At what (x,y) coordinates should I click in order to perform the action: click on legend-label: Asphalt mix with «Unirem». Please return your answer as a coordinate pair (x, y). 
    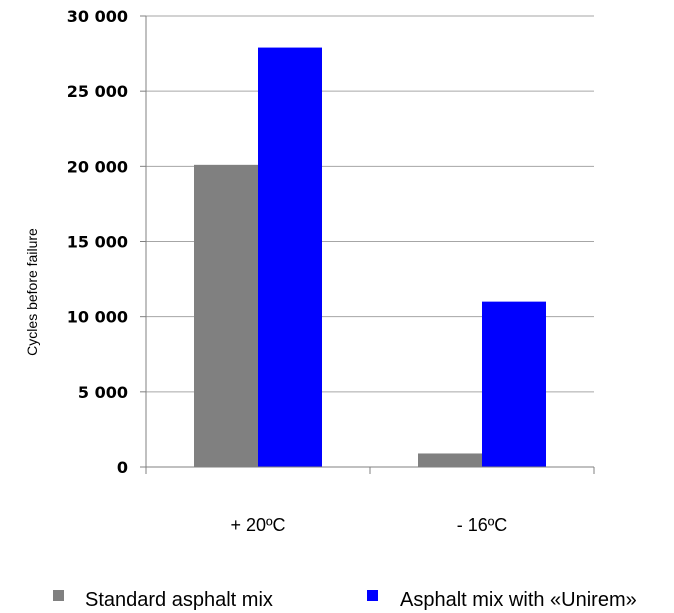
    Looking at the image, I should click on (518, 600).